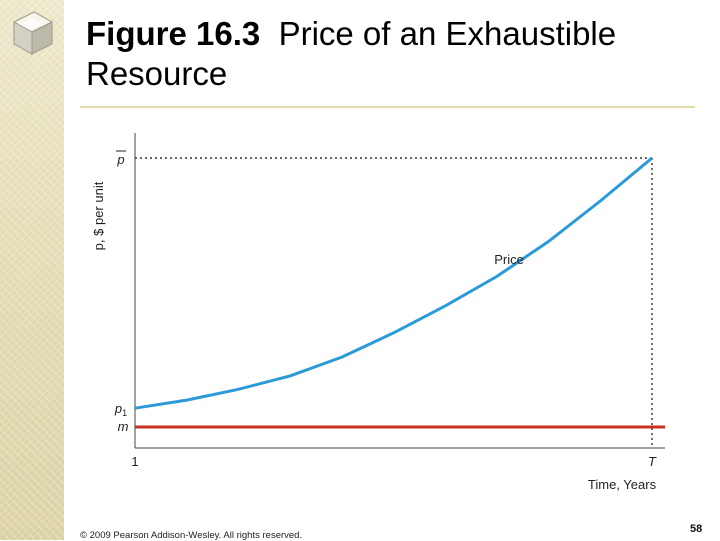 The width and height of the screenshot is (720, 541). What do you see at coordinates (696, 529) in the screenshot?
I see `page-number: 58` at bounding box center [696, 529].